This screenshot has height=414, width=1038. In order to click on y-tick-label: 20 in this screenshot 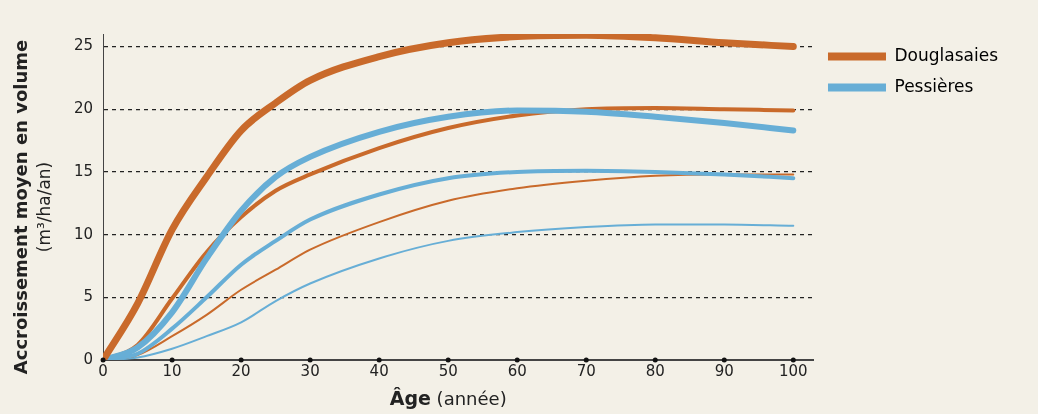, I will do `click(83, 108)`.